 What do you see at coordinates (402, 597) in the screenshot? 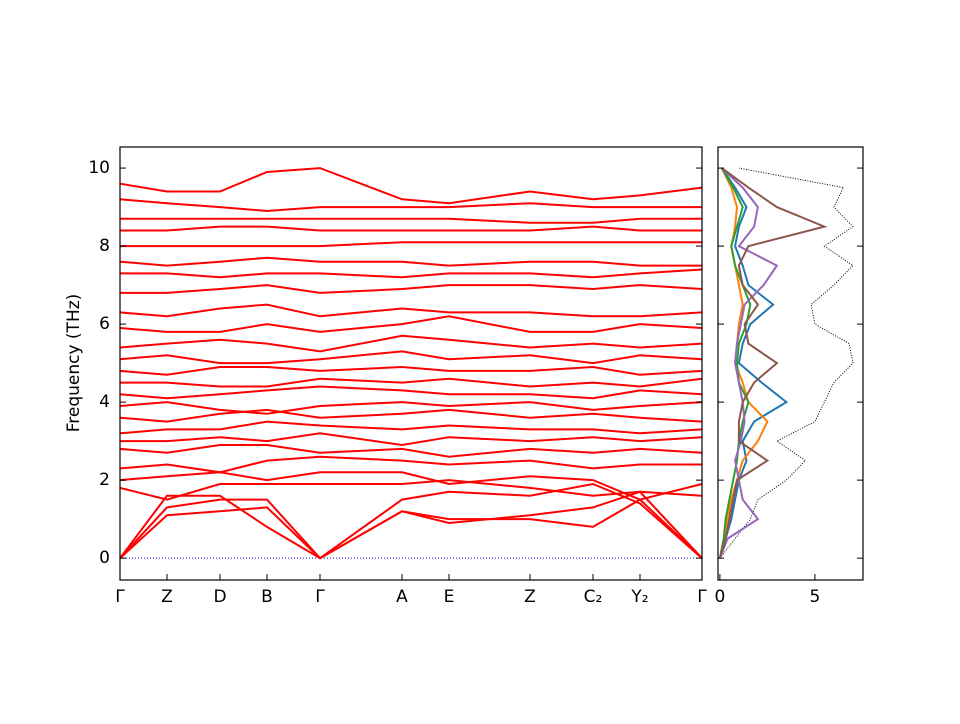
I see `x-tick-label: A` at bounding box center [402, 597].